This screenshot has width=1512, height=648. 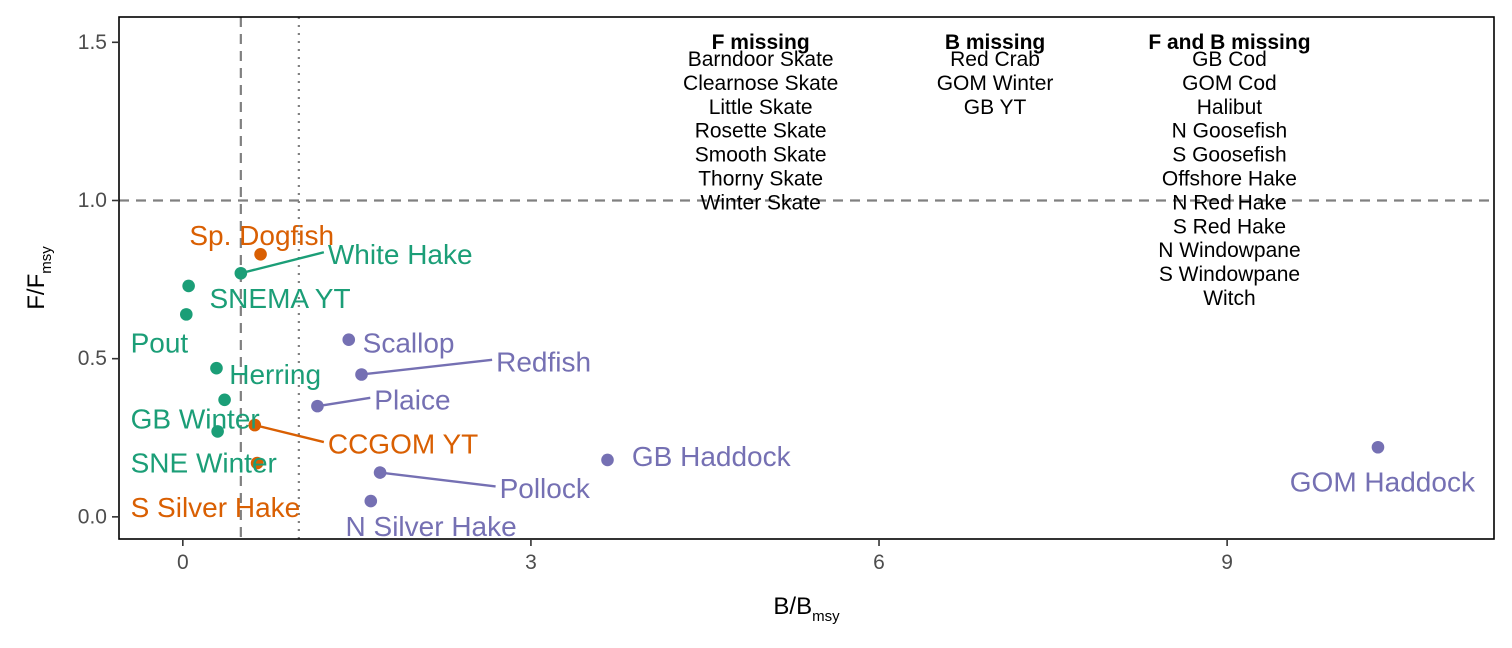 What do you see at coordinates (761, 155) in the screenshot?
I see `table-item: Smooth Skate` at bounding box center [761, 155].